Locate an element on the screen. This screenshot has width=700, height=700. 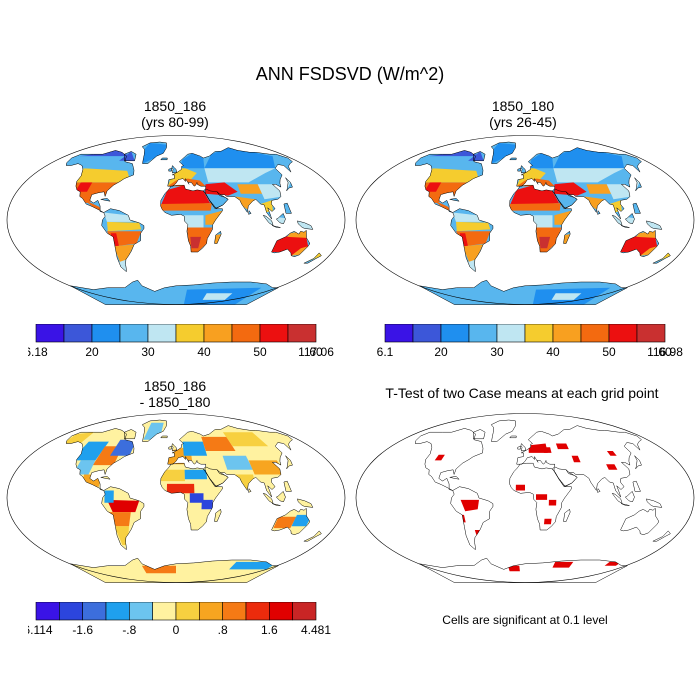
panel-3-title-line2: - 1850_180 is located at coordinates (175, 402).